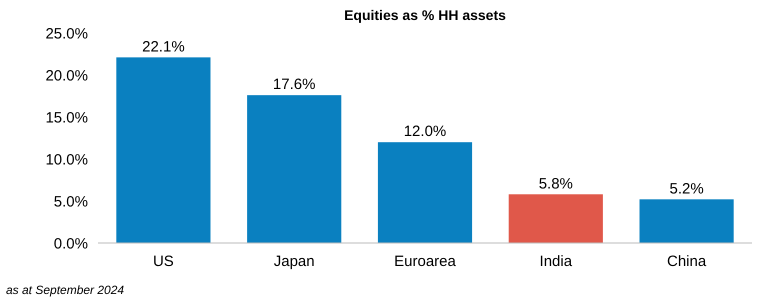 The height and width of the screenshot is (308, 770). Describe the element at coordinates (66, 75) in the screenshot. I see `y-tick-label: 20.0%` at that location.